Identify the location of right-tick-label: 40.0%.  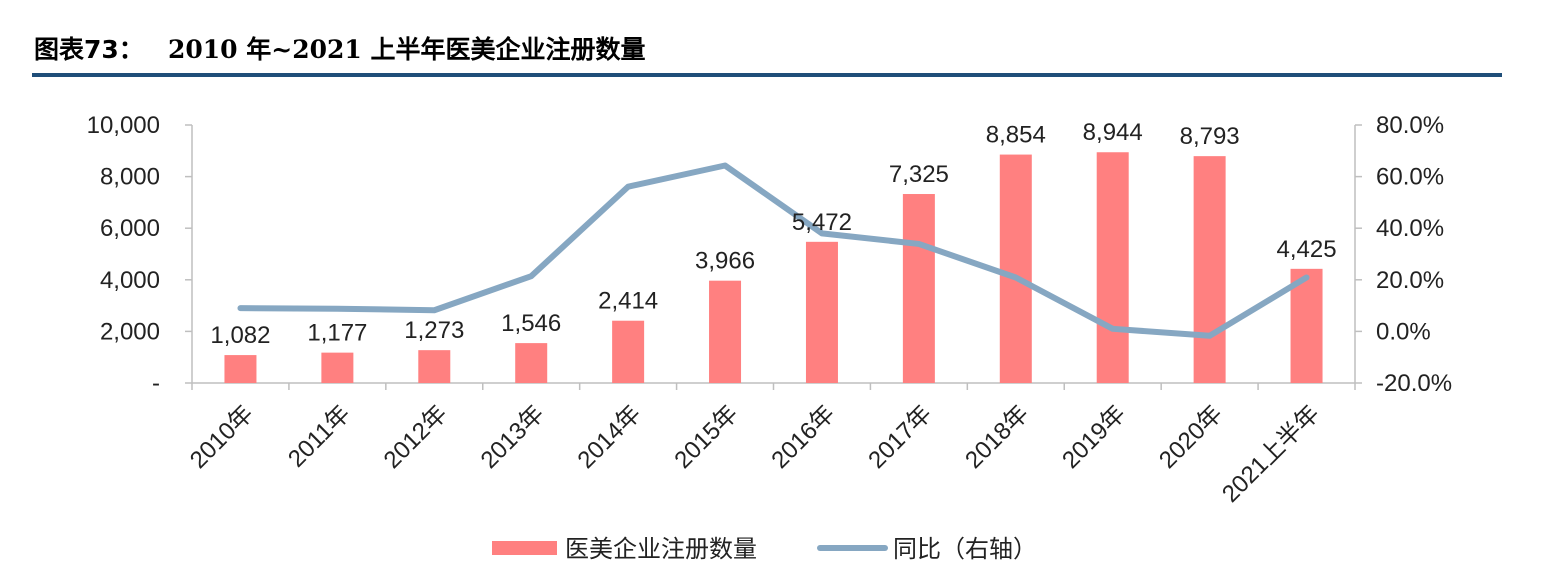
(1410, 228).